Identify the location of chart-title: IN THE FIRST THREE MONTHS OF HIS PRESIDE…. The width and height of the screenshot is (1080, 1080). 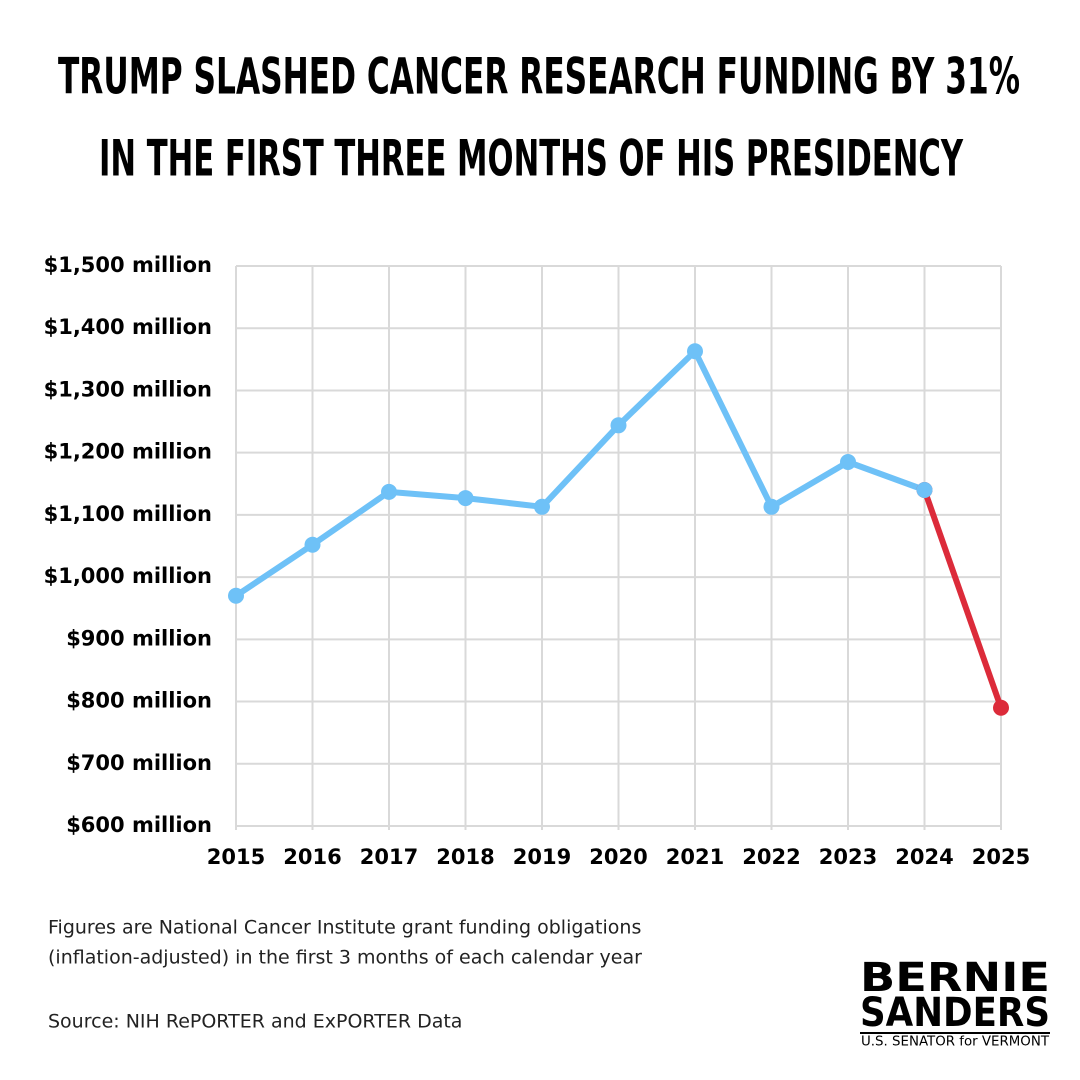
(531, 159).